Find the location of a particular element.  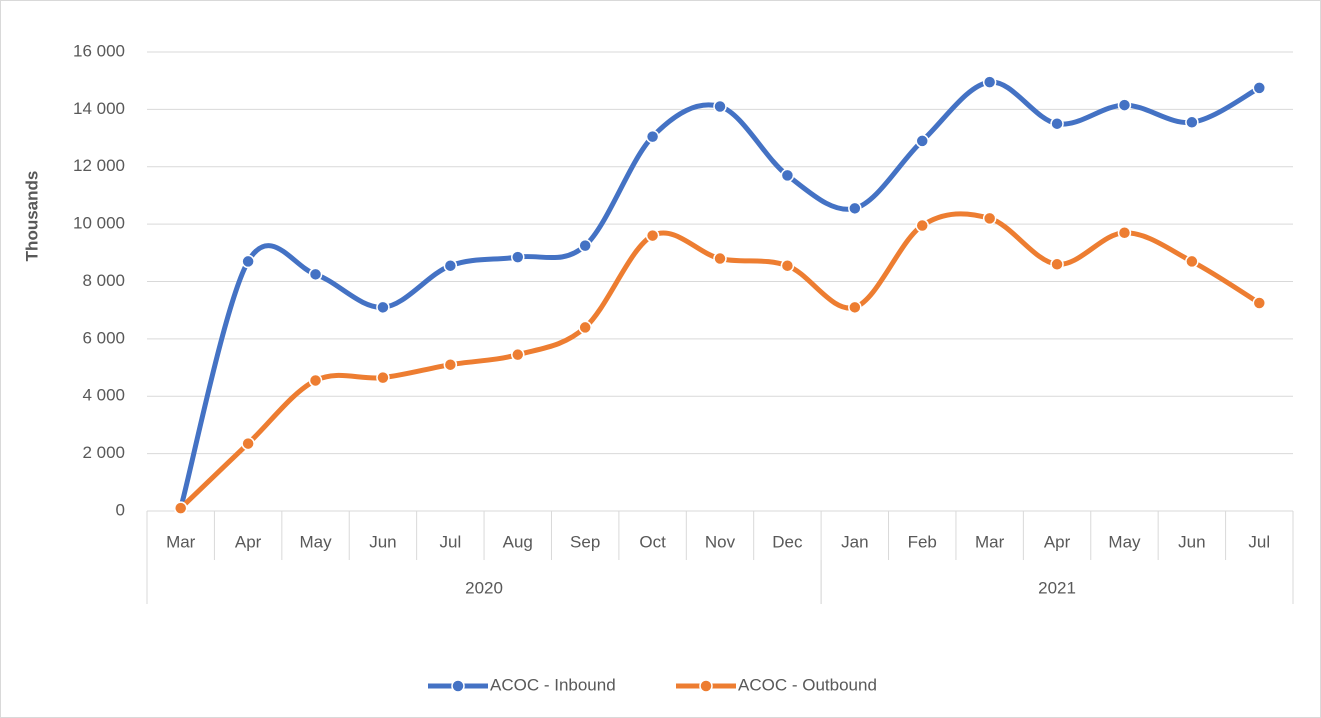

group-label: 2021 is located at coordinates (1057, 587).